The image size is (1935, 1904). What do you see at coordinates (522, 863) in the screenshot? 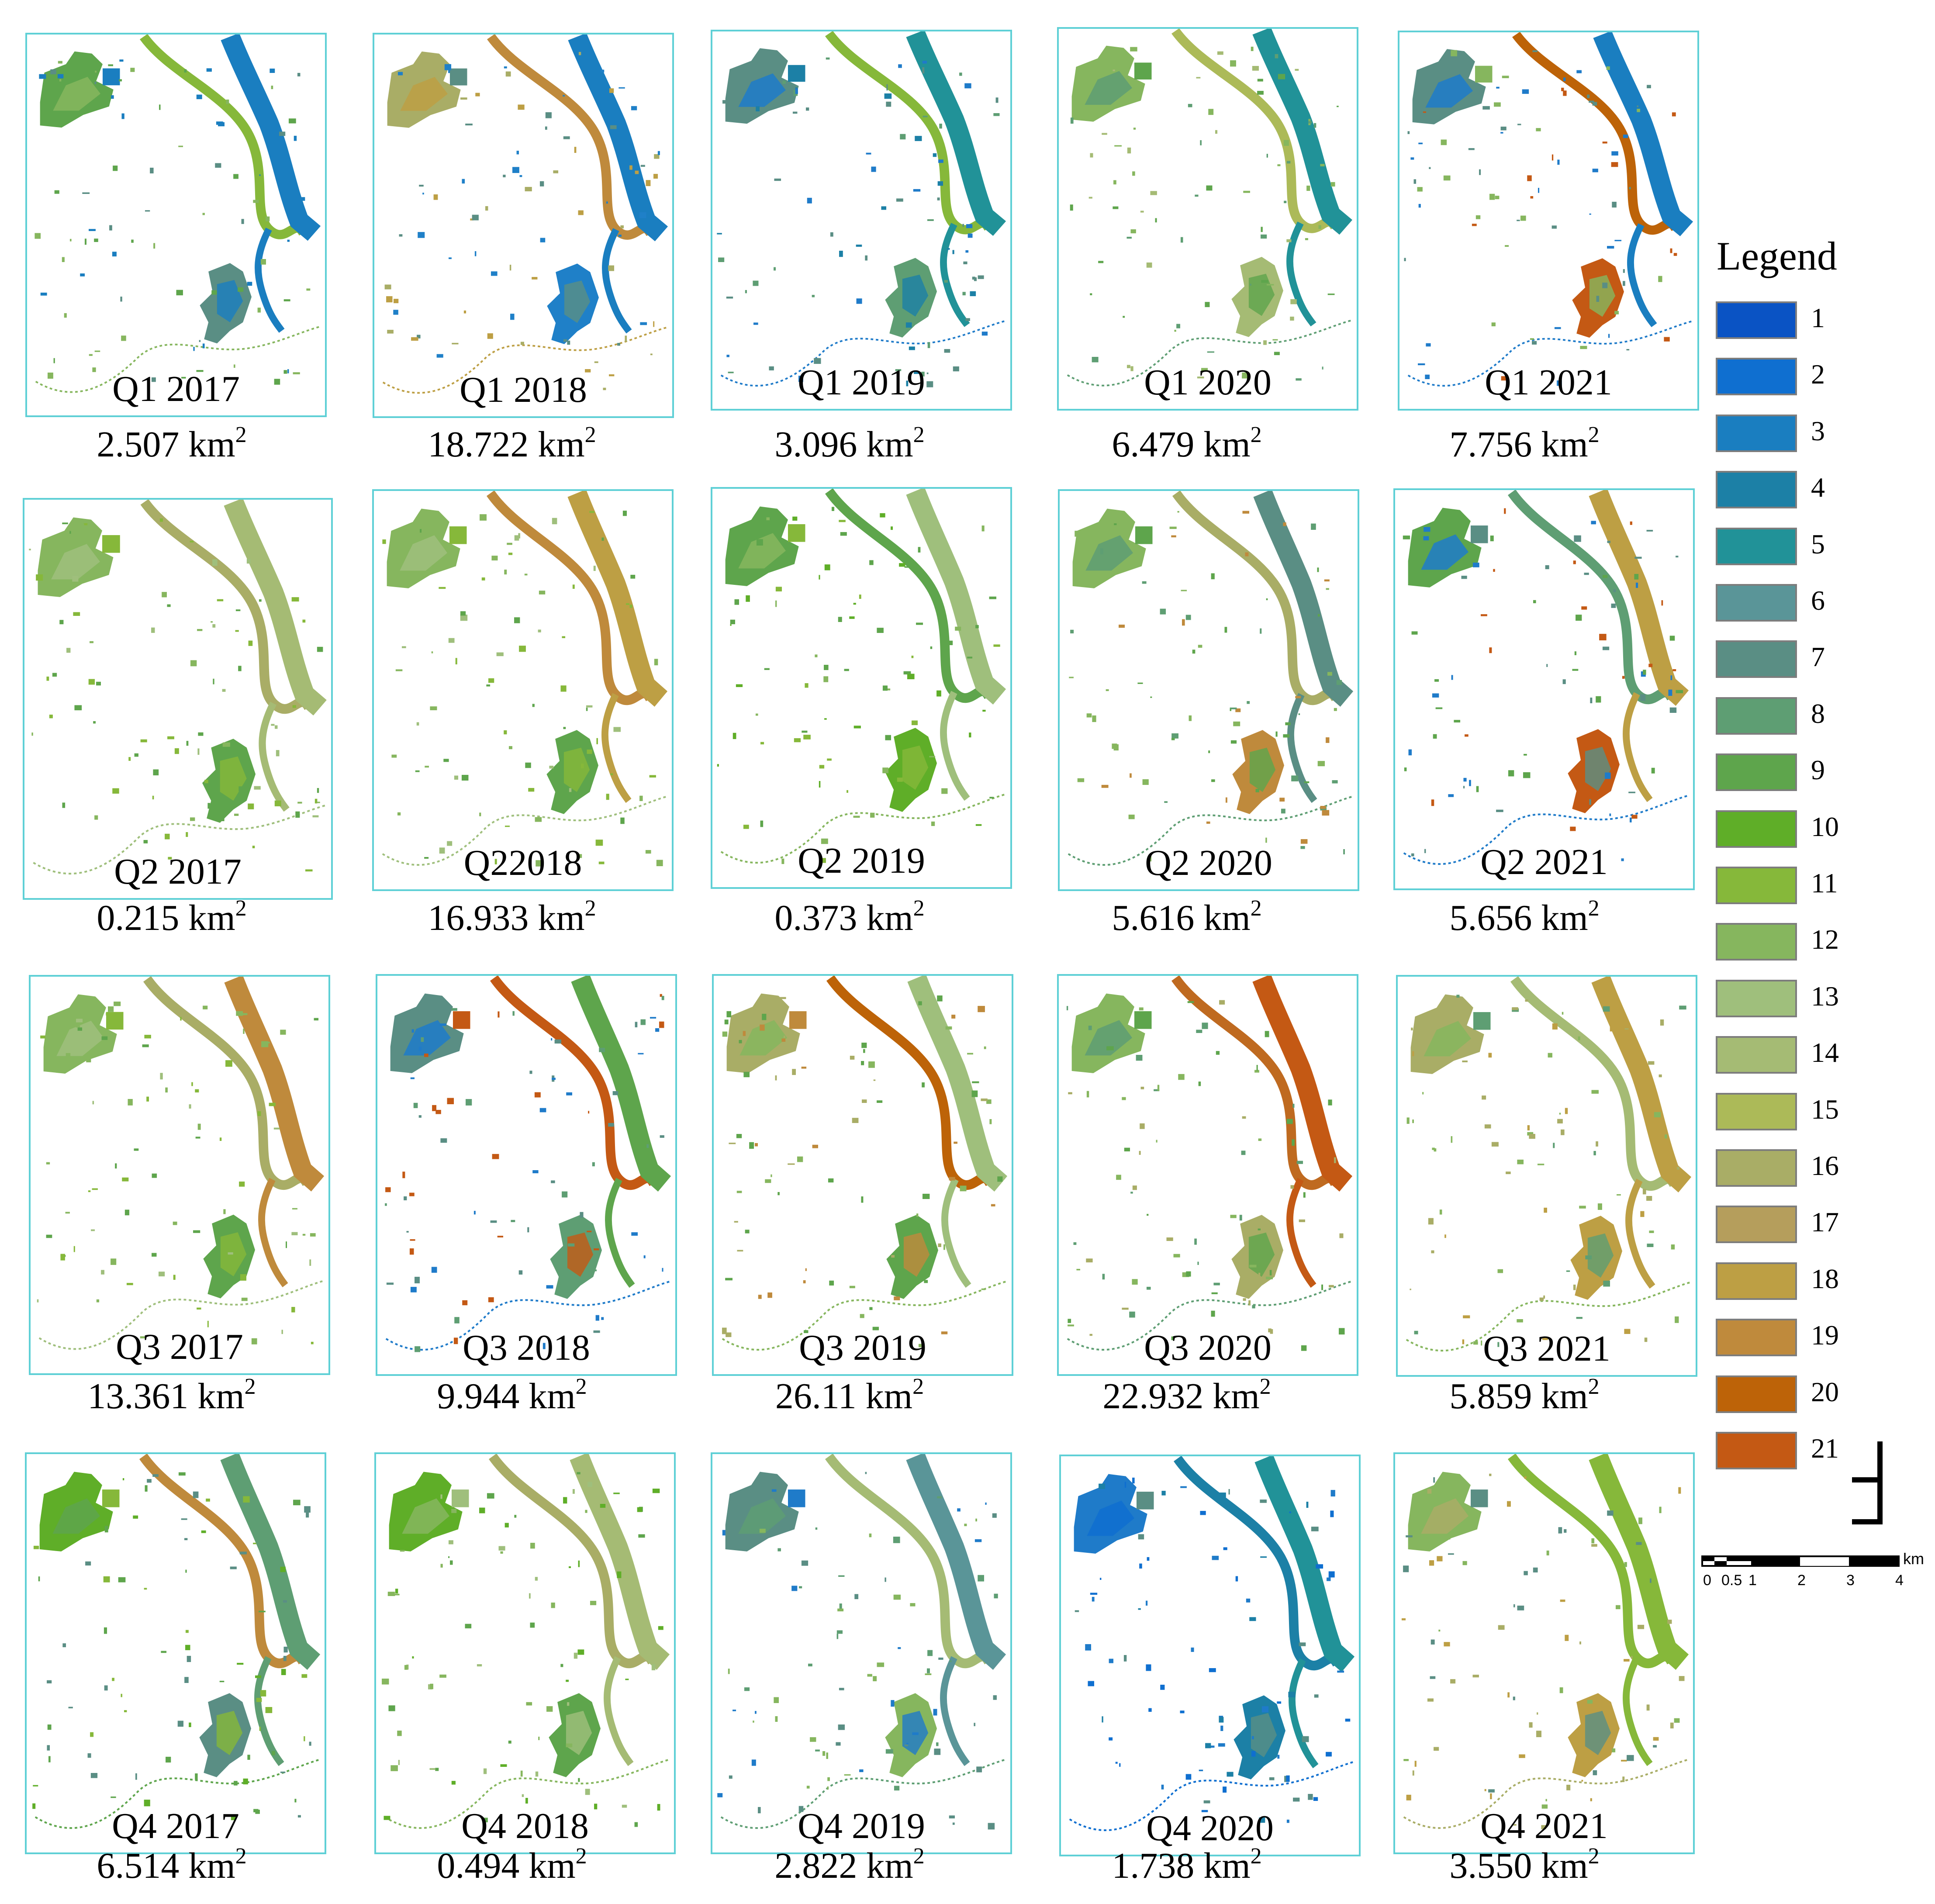
I see `panel-label: Q22018` at bounding box center [522, 863].